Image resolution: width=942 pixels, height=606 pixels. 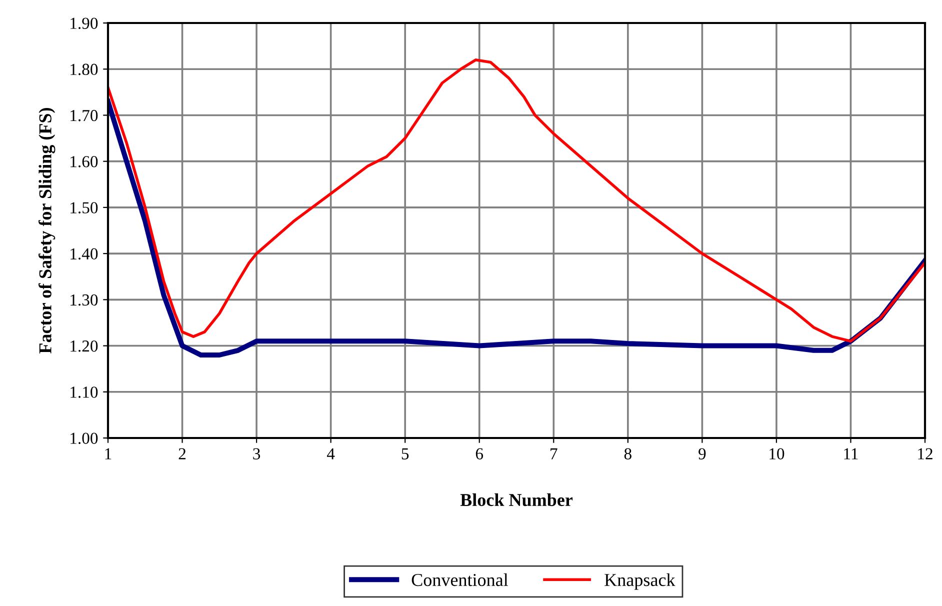 What do you see at coordinates (84, 162) in the screenshot?
I see `y-tick-label: 1.60` at bounding box center [84, 162].